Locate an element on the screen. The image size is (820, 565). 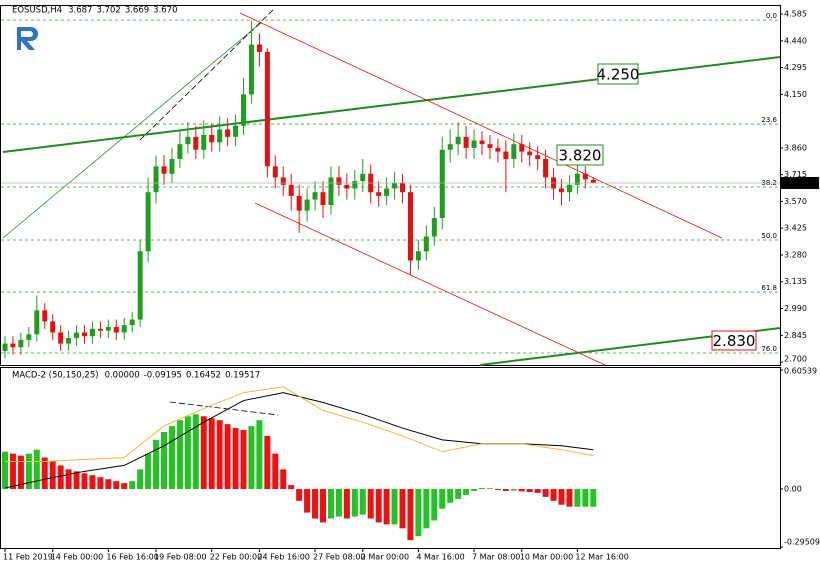
x-tick-label: 24 Feb 16:00 is located at coordinates (283, 557).